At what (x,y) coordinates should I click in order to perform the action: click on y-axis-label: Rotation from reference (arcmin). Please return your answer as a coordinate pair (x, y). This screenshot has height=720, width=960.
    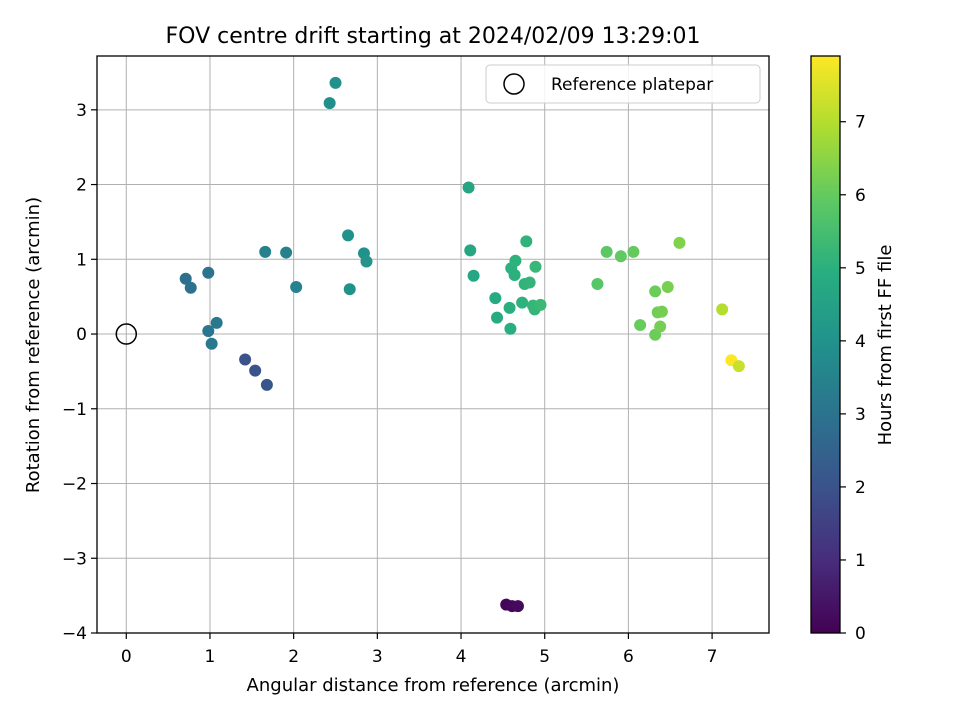
    Looking at the image, I should click on (33, 345).